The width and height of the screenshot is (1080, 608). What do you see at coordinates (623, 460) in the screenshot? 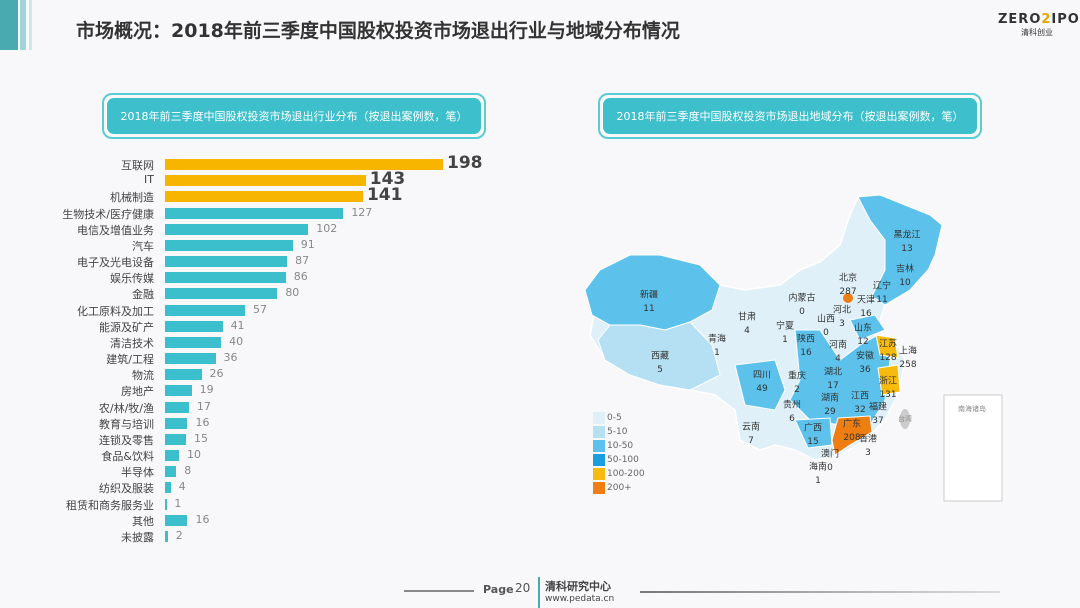
I see `legend-label: 50-100` at bounding box center [623, 460].